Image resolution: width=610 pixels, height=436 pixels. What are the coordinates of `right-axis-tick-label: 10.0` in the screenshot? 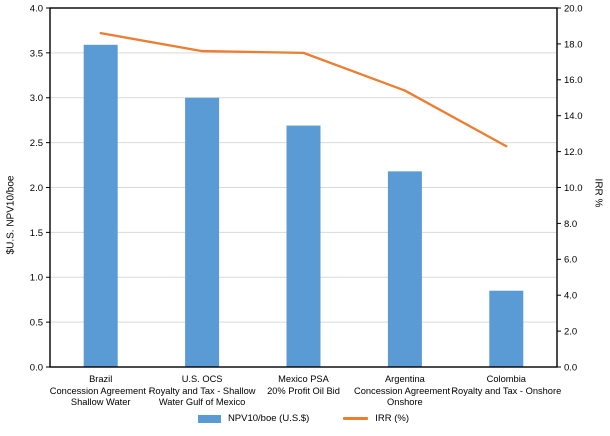 It's located at (573, 188).